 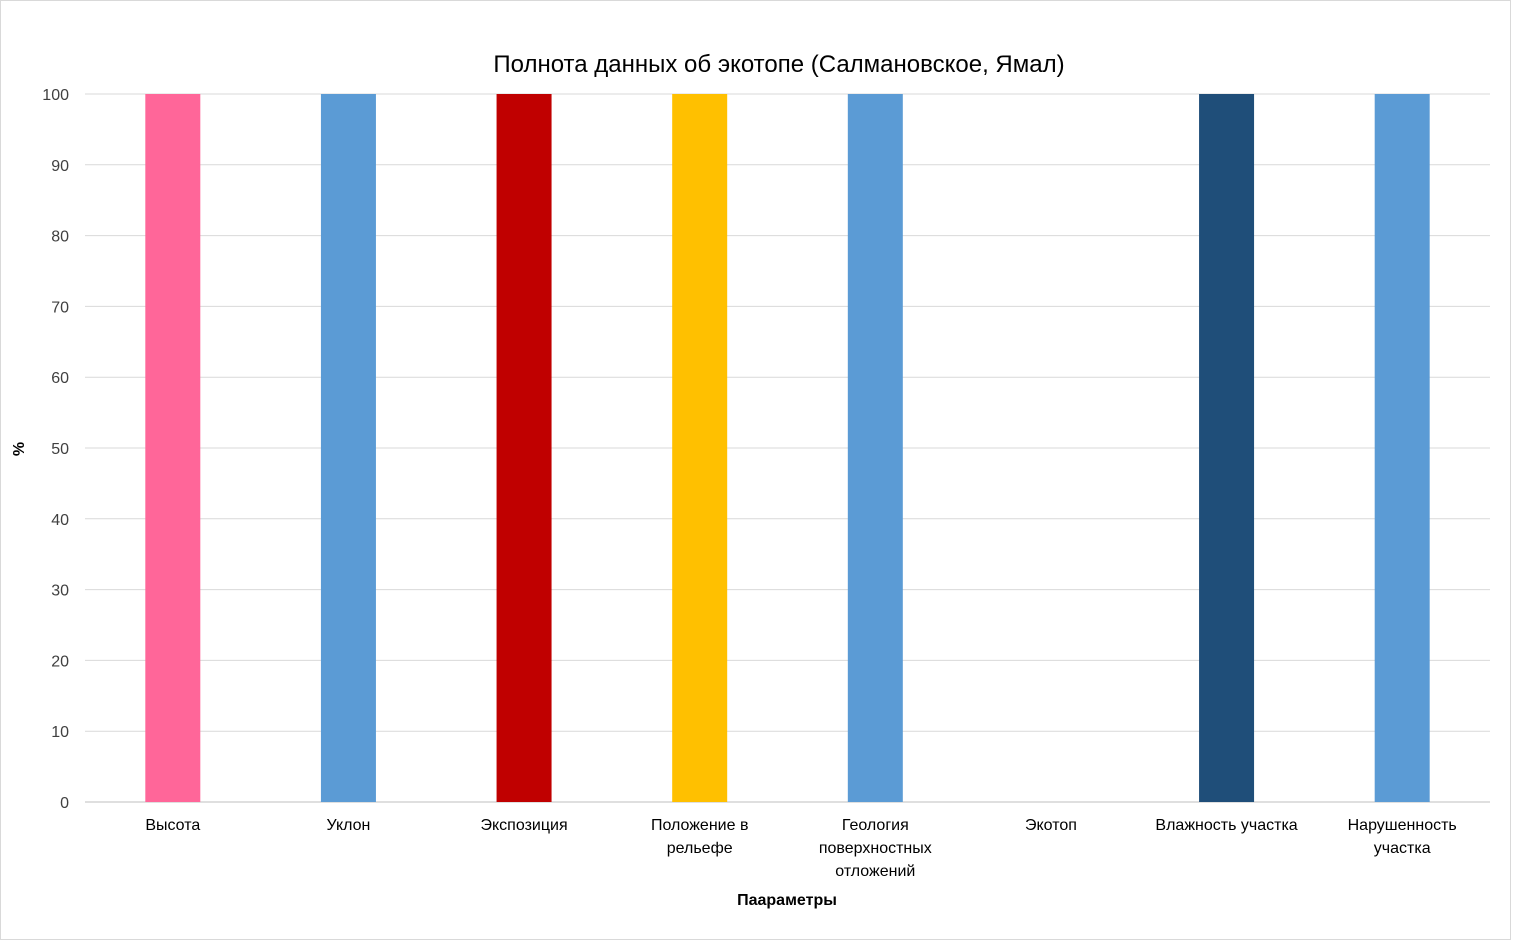 I want to click on x-tick-label: Уклон, so click(x=348, y=825).